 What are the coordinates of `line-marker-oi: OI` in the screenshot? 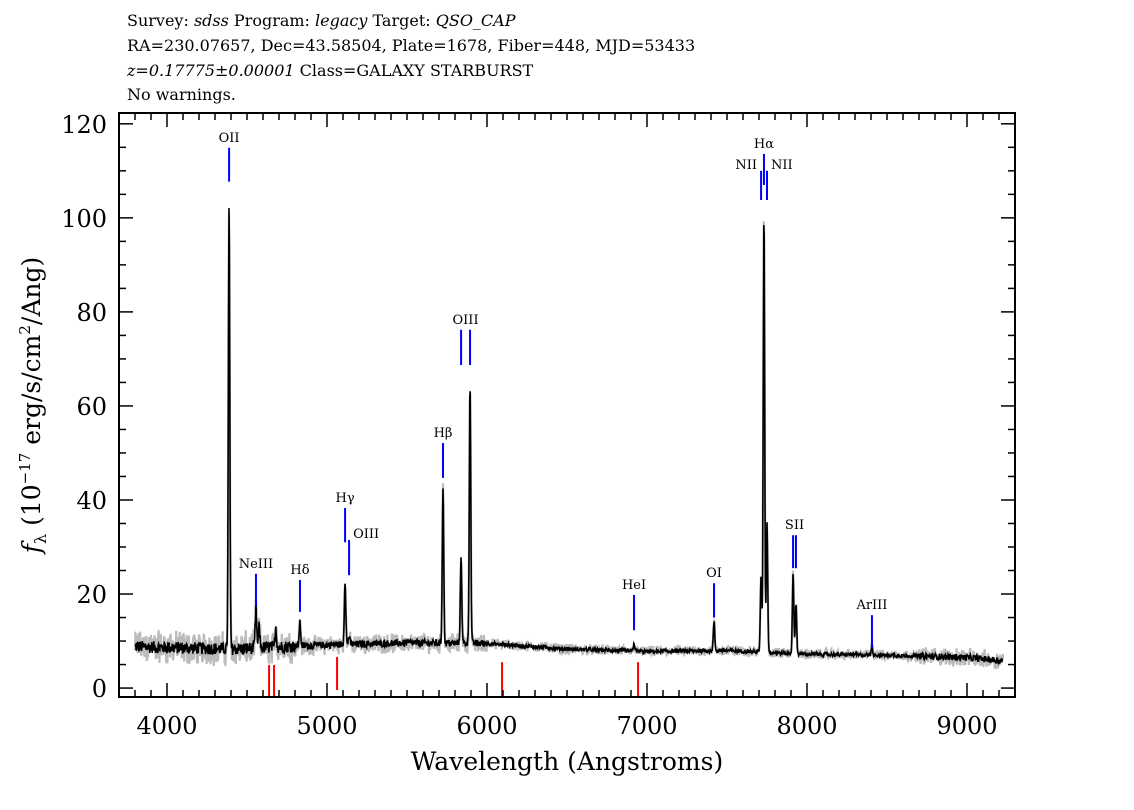 It's located at (714, 592).